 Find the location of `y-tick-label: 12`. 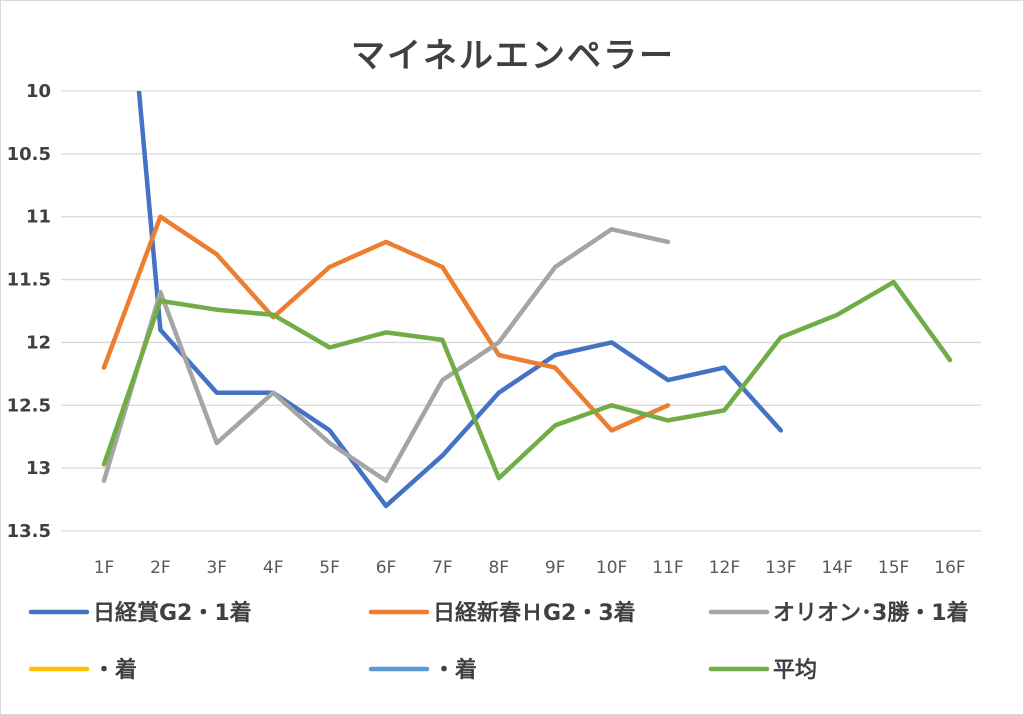

y-tick-label: 12 is located at coordinates (38, 342).